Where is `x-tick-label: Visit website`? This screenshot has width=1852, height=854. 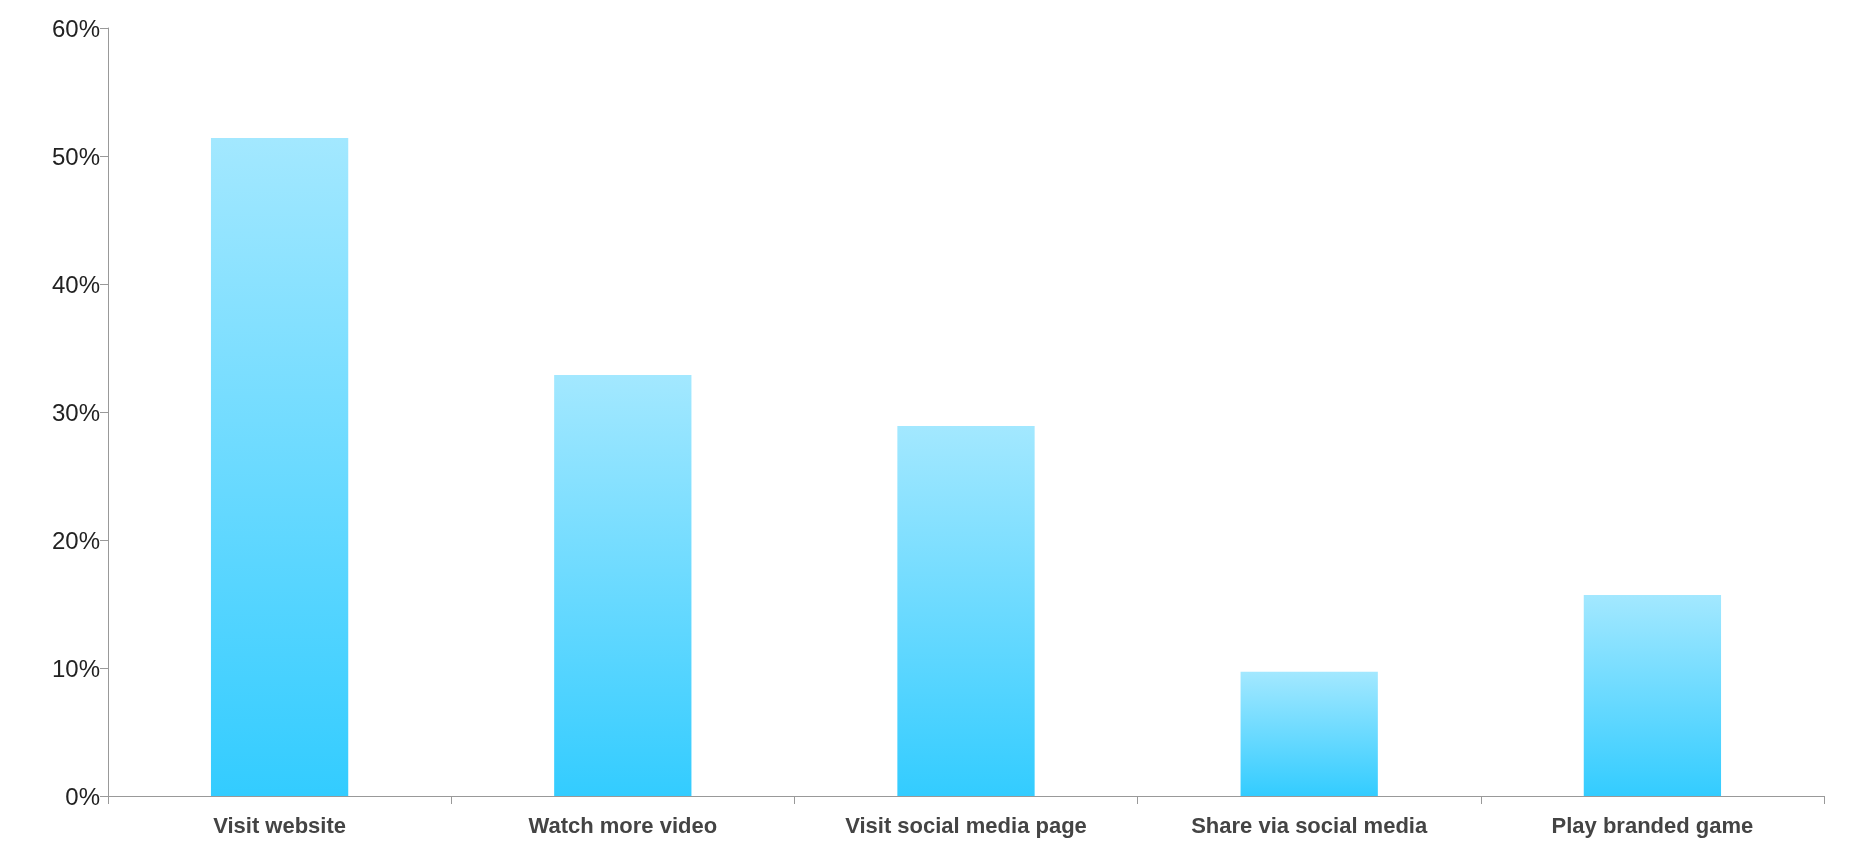
x-tick-label: Visit website is located at coordinates (280, 825).